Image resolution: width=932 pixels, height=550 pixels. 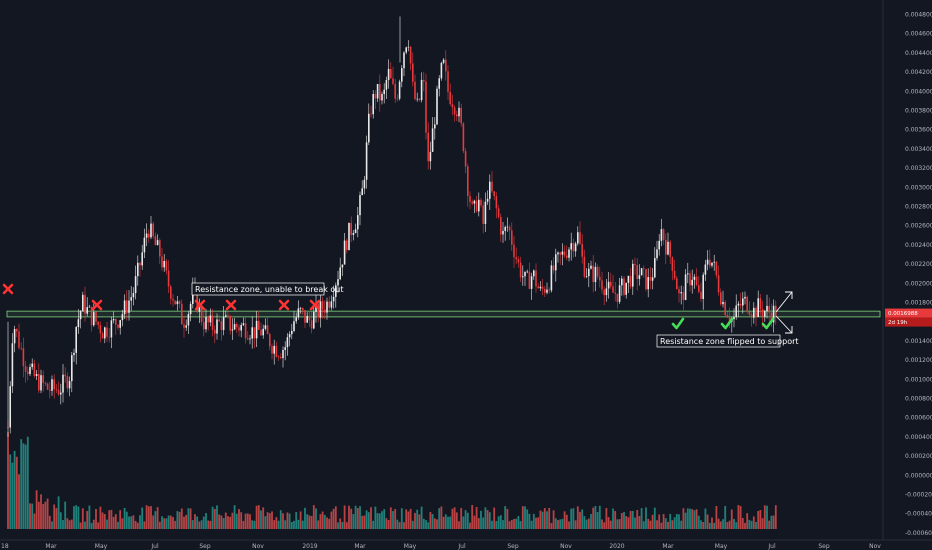 What do you see at coordinates (729, 341) in the screenshot?
I see `annotation-label-text: Resistance zone flipped to support` at bounding box center [729, 341].